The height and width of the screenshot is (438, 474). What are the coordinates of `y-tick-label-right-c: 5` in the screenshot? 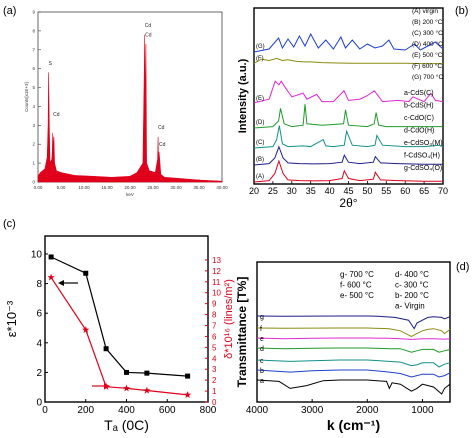 It's located at (214, 347).